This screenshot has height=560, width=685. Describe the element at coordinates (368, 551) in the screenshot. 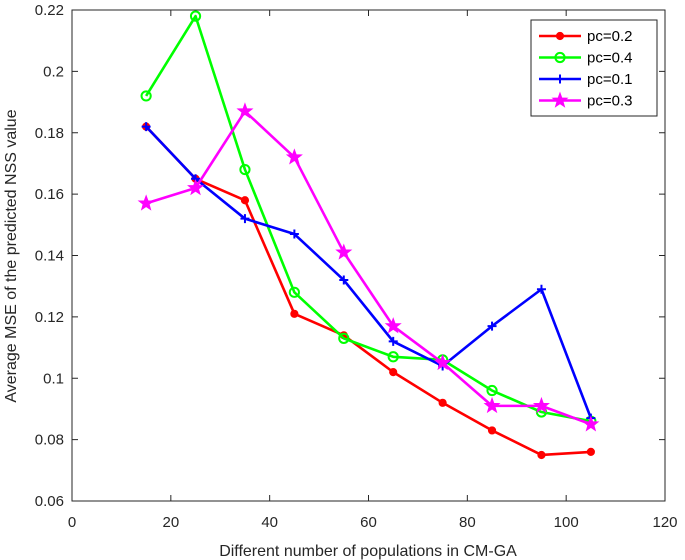

I see `x-axis-label: Different number of populations in CM-GA` at that location.